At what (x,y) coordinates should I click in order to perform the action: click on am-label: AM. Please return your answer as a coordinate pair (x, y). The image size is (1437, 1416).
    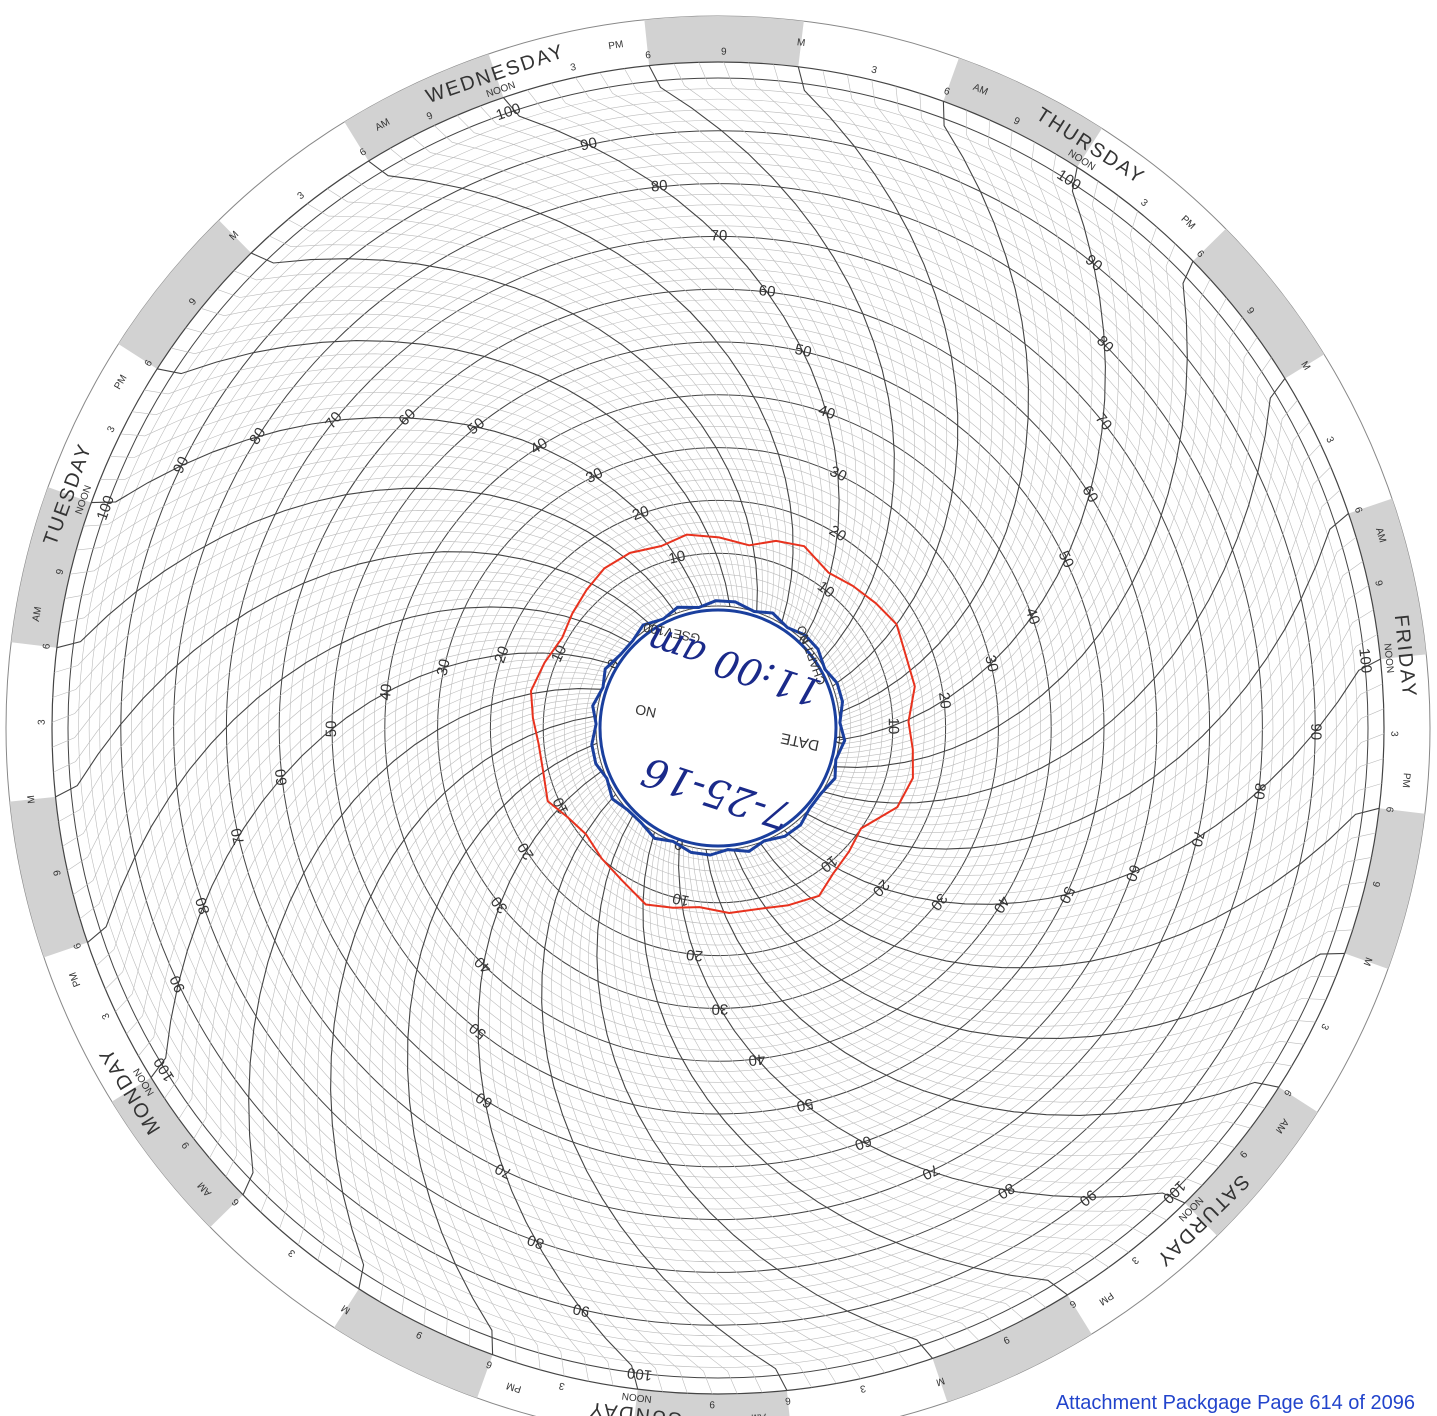
    Looking at the image, I should click on (759, 1413).